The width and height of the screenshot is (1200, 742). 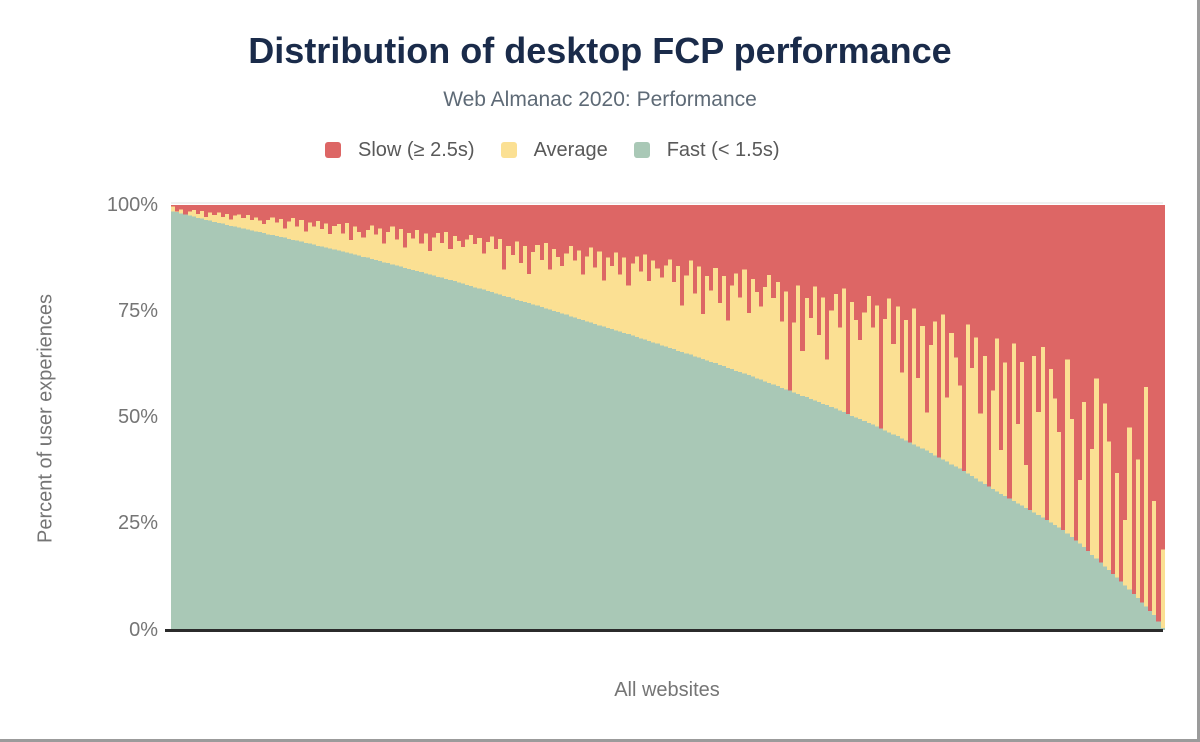 I want to click on legend: Slow (≥ 2.5s) Average Fast (< 1.5s), so click(x=552, y=150).